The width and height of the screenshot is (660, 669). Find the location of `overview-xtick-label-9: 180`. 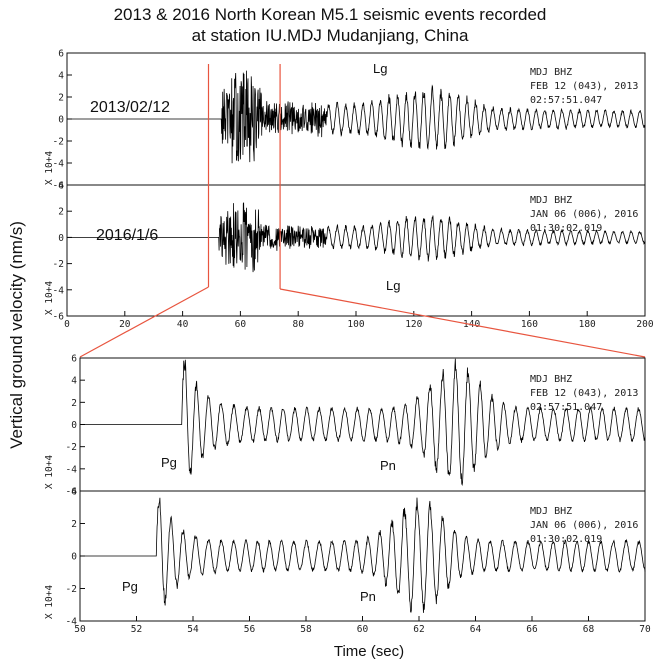

overview-xtick-label-9: 180 is located at coordinates (587, 324).